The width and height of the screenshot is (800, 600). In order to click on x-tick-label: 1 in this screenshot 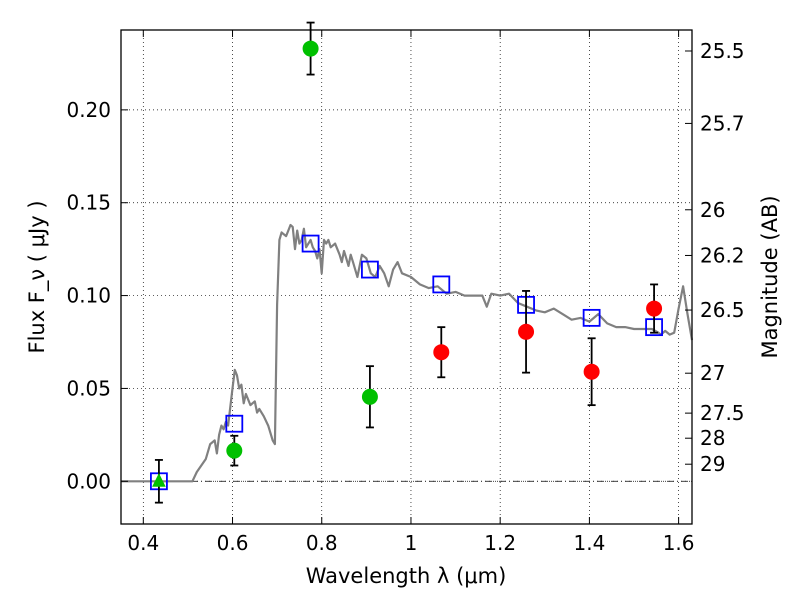, I will do `click(411, 543)`.